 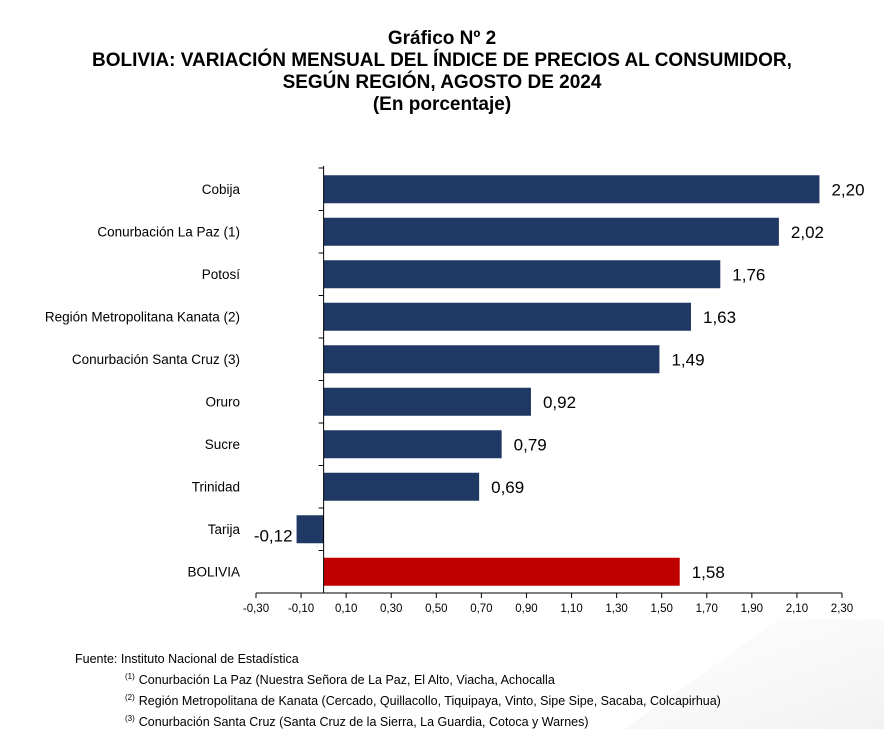 What do you see at coordinates (752, 609) in the screenshot?
I see `x-tick-label: 1,90` at bounding box center [752, 609].